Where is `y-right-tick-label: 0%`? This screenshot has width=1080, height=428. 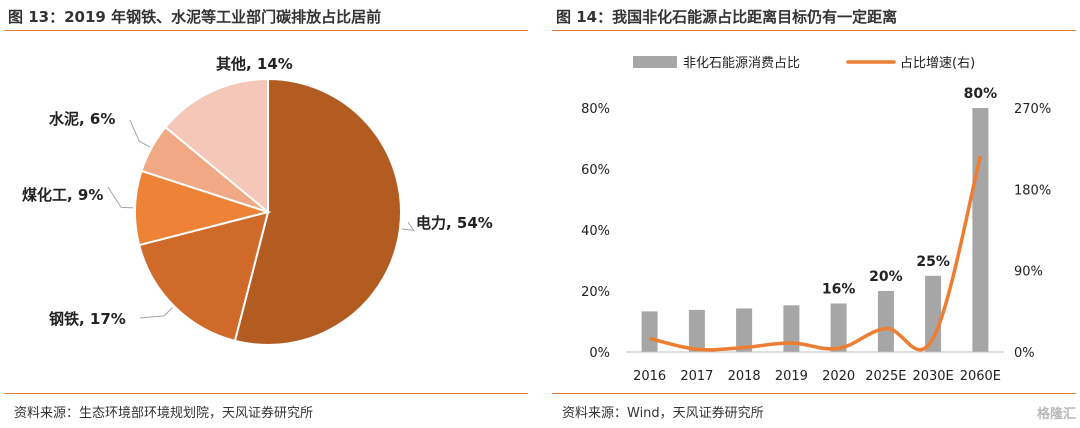 y-right-tick-label: 0% is located at coordinates (1024, 353).